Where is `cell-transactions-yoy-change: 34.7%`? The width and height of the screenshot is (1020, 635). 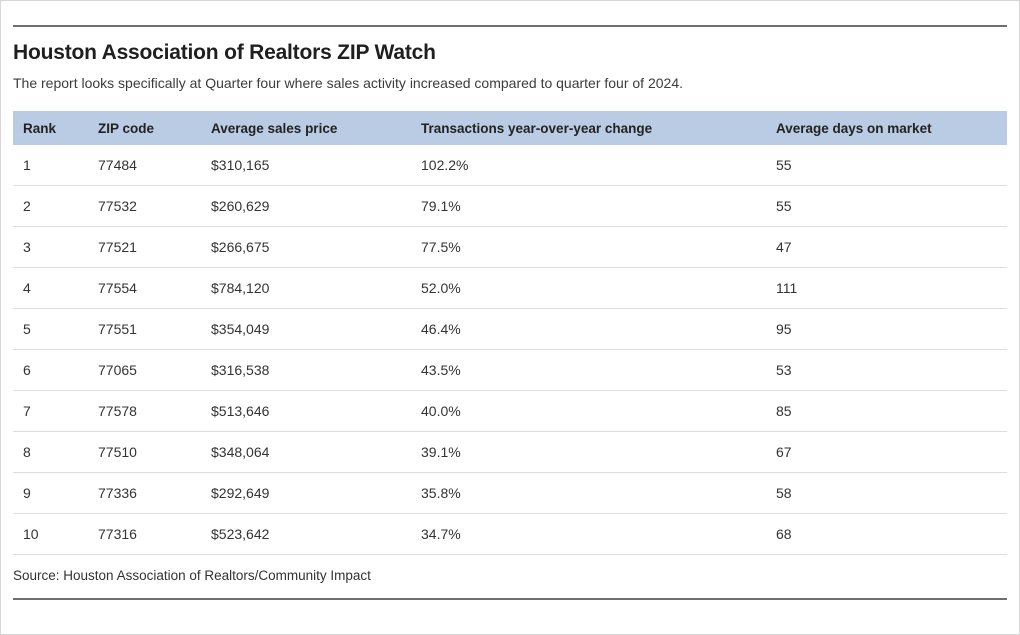 cell-transactions-yoy-change: 34.7% is located at coordinates (588, 534).